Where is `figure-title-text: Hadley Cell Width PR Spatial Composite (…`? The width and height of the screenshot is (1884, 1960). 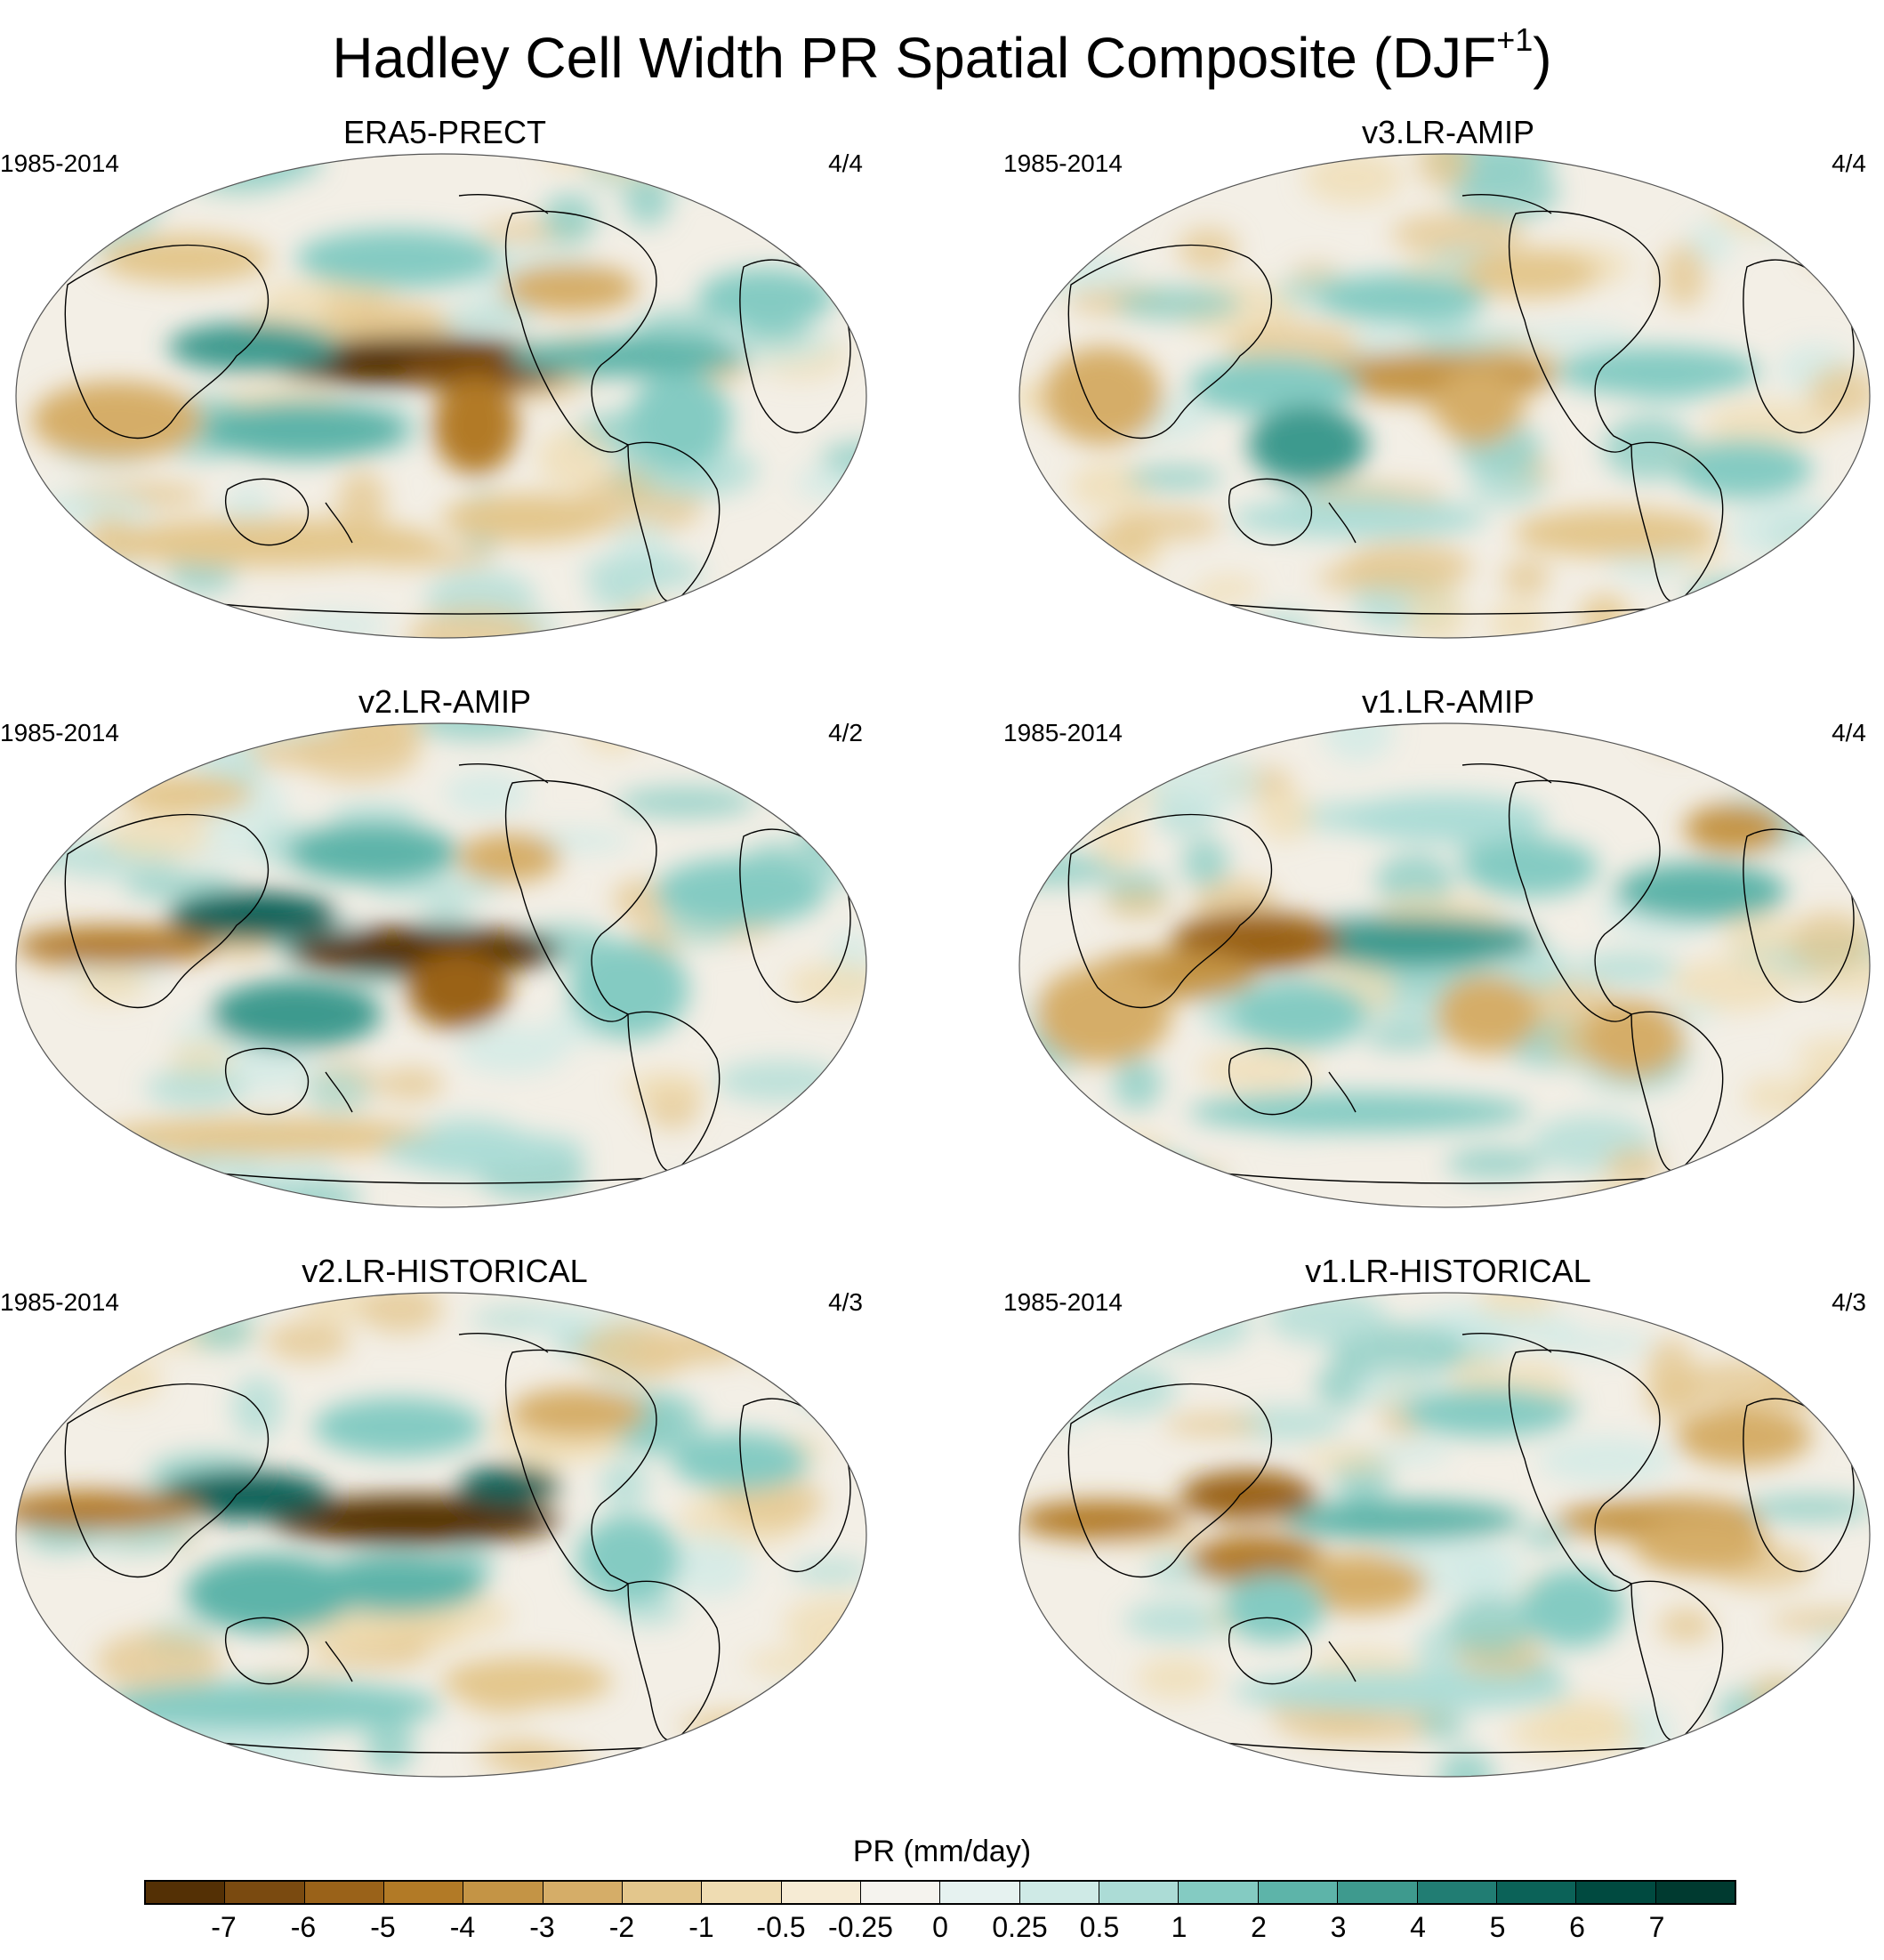 figure-title-text: Hadley Cell Width PR Spatial Composite (… is located at coordinates (914, 58).